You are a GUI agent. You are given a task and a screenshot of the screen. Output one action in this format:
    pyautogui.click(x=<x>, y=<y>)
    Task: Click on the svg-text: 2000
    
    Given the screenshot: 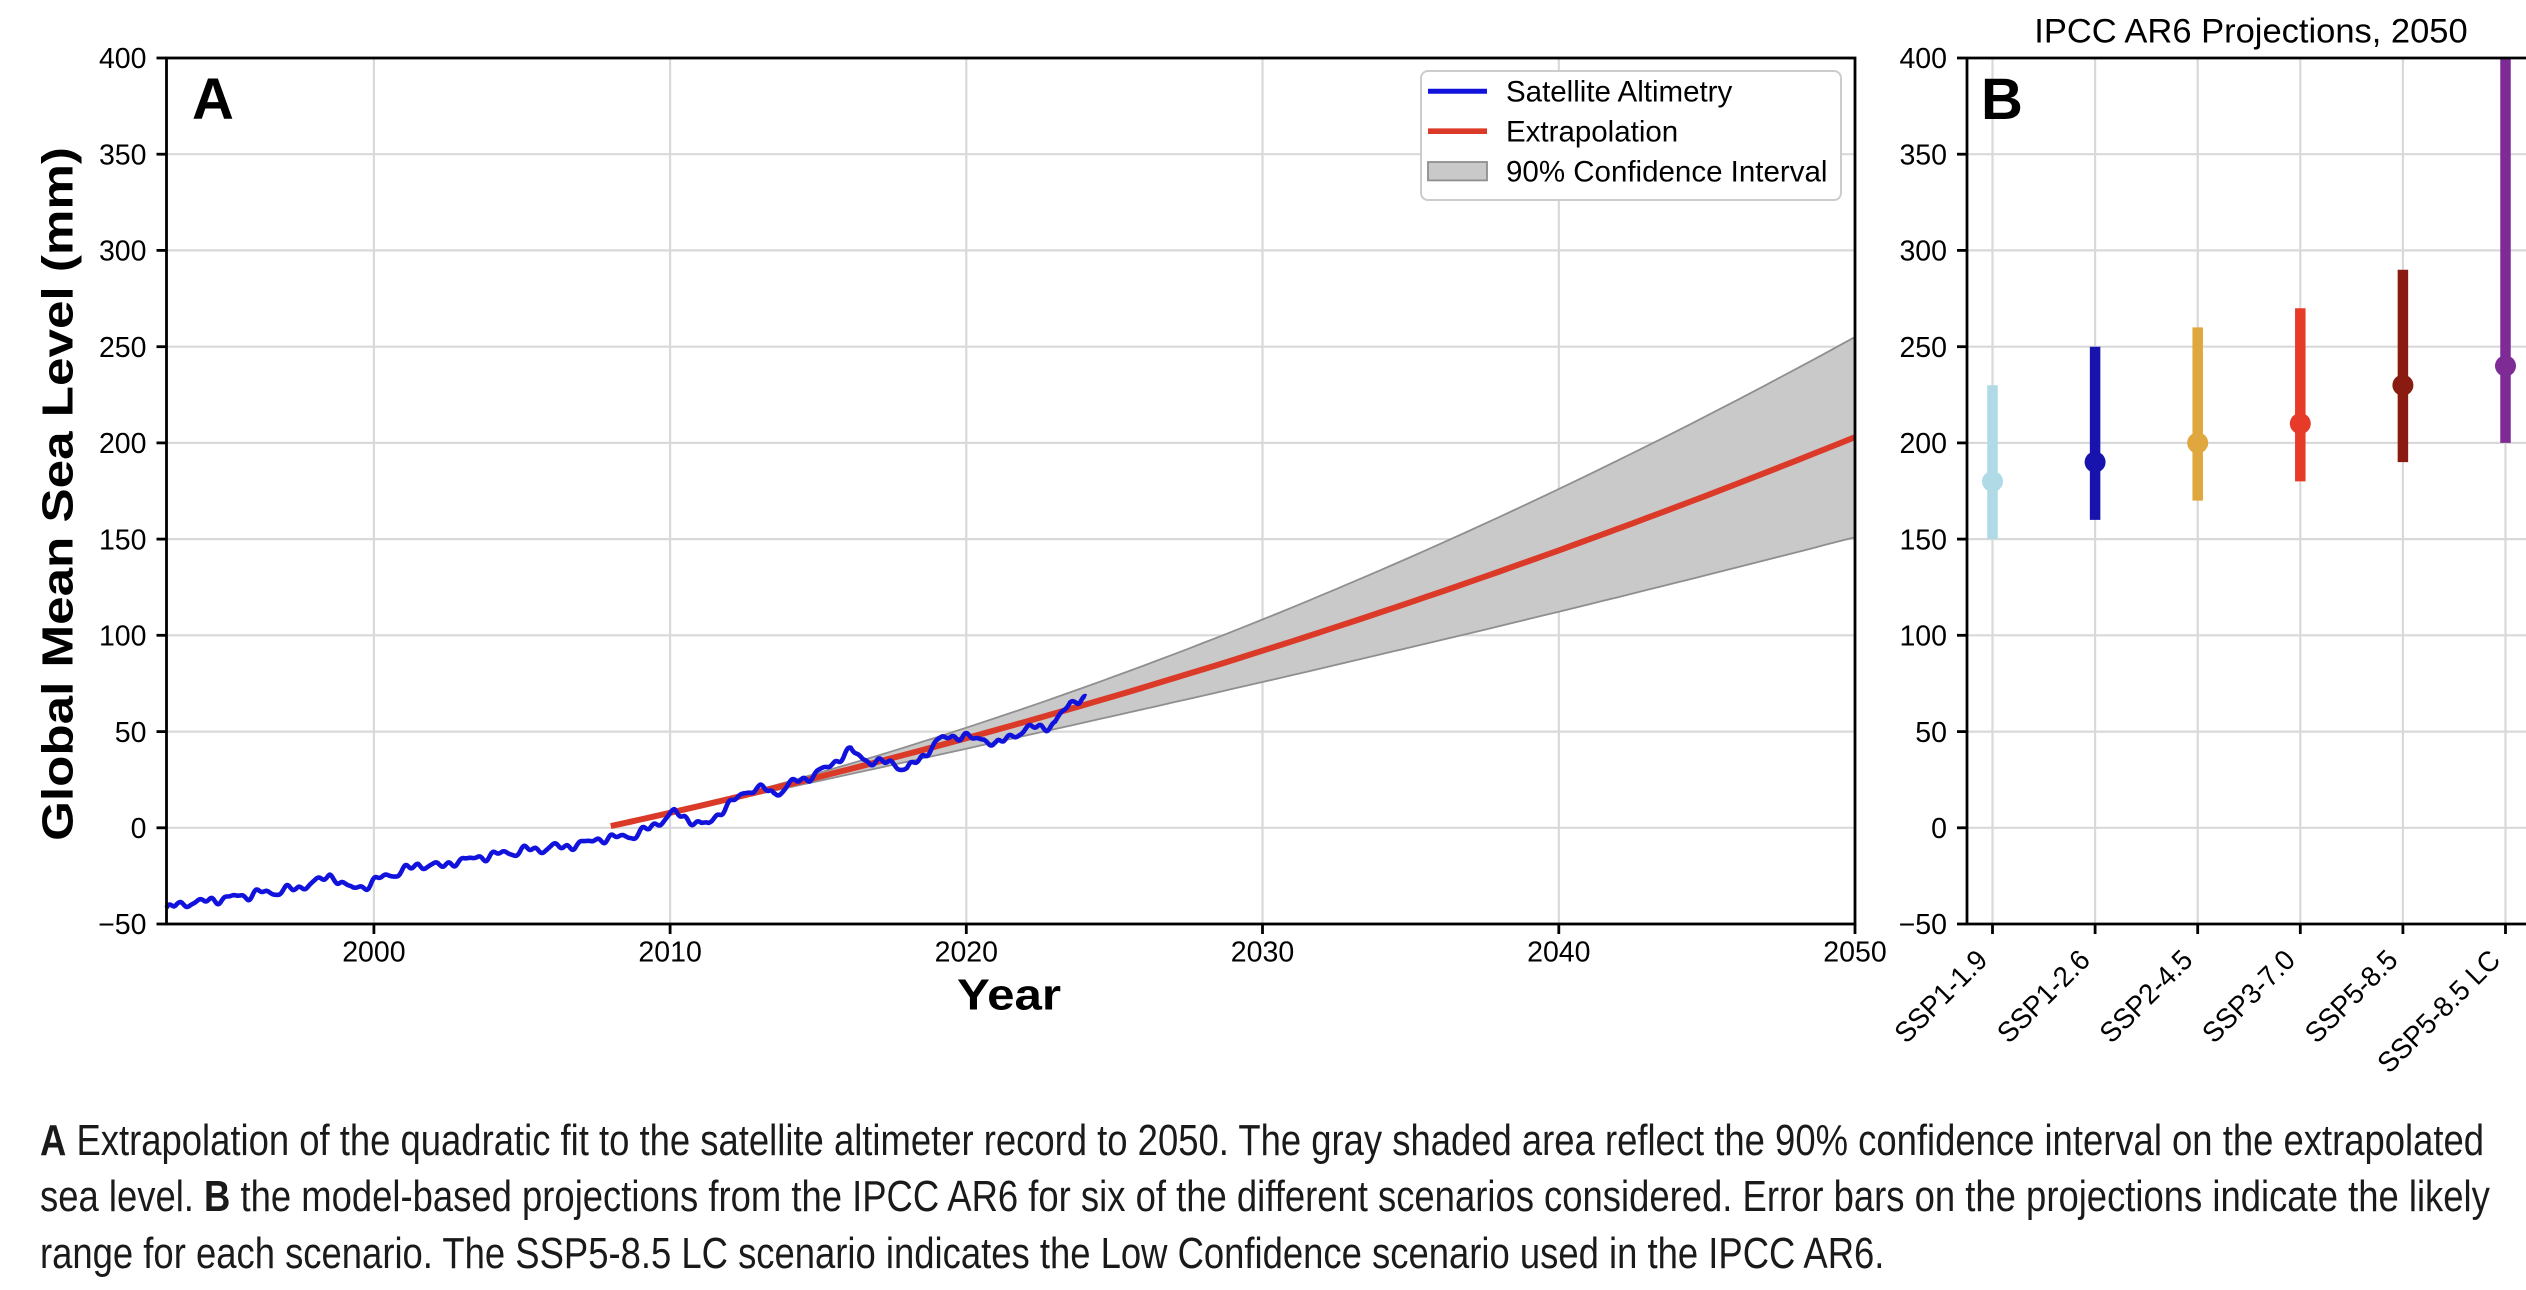 What is the action you would take?
    pyautogui.click(x=373, y=953)
    